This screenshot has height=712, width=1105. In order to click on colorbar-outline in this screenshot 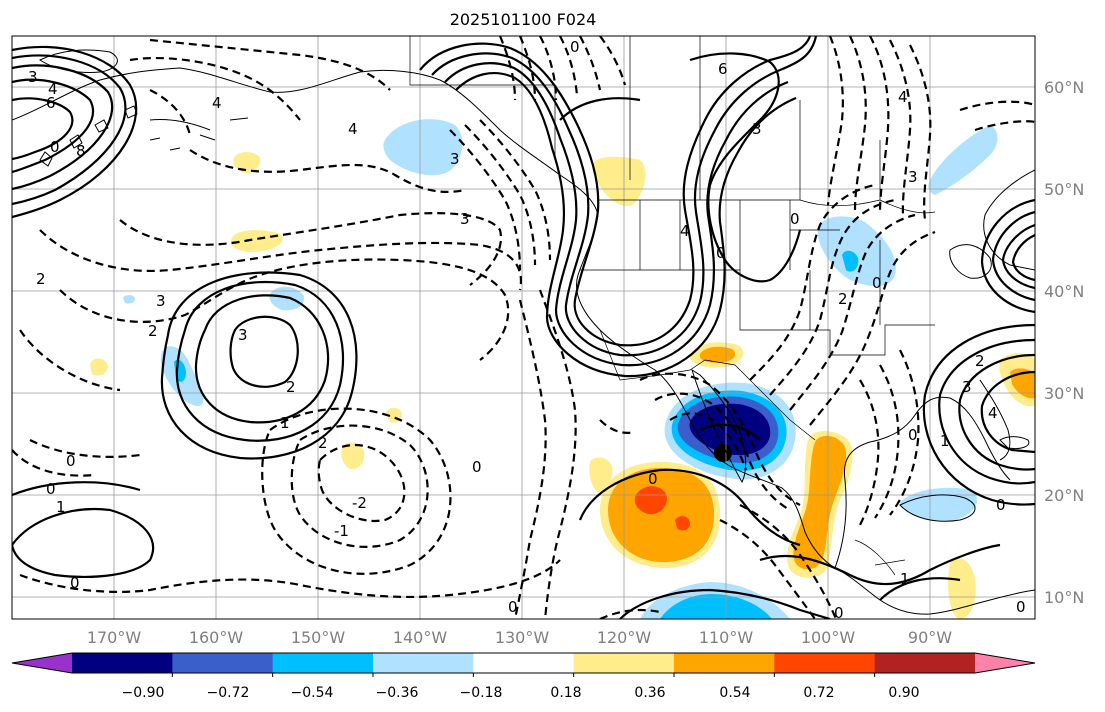, I will do `click(523, 663)`.